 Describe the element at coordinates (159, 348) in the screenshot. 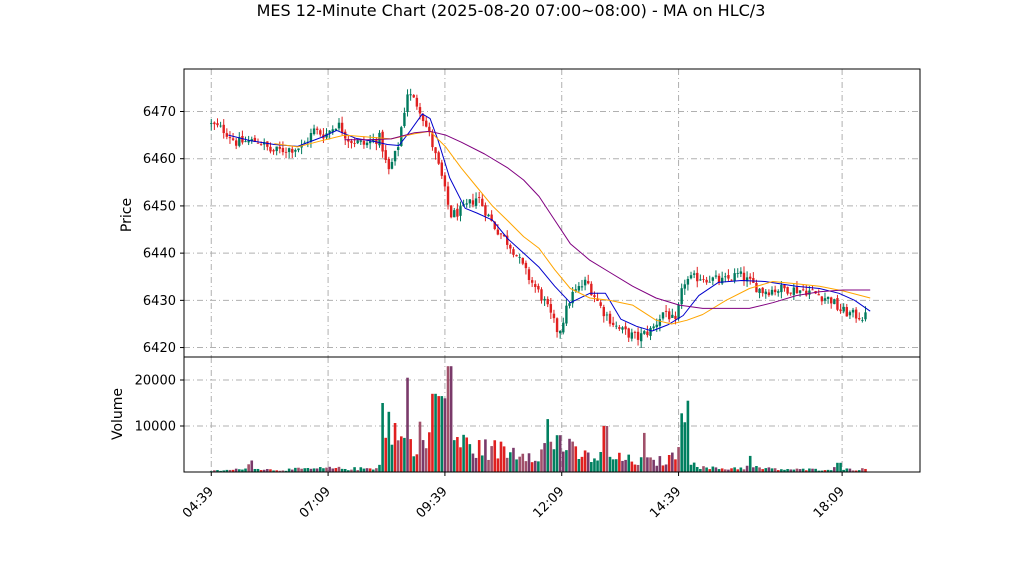

I see `price-ytick-label-0: 6420` at that location.